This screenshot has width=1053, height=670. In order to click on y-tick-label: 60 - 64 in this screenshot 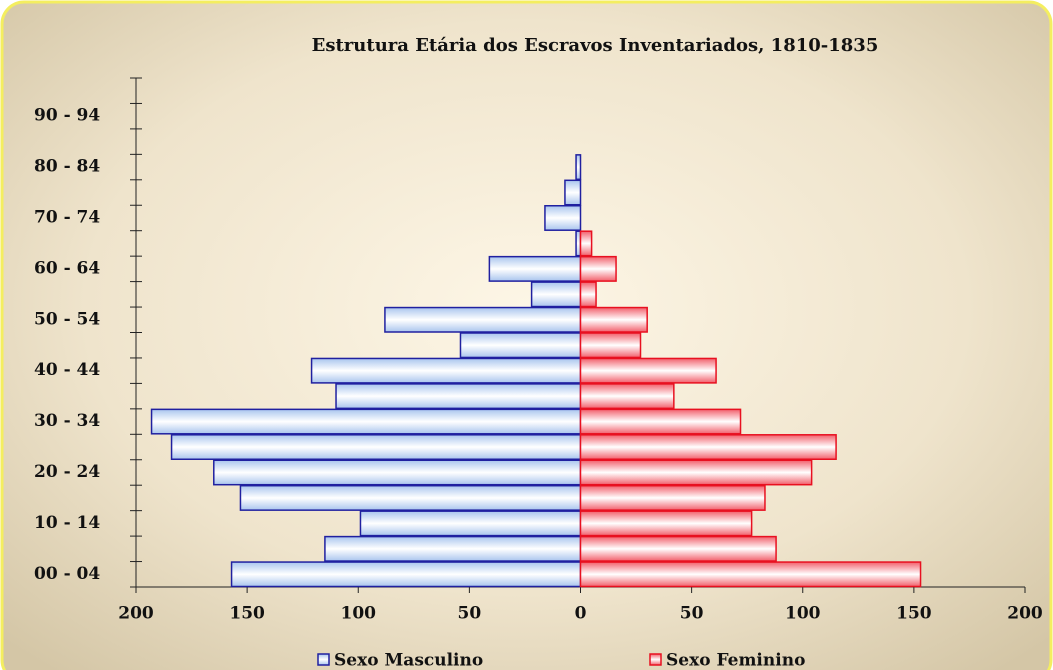, I will do `click(67, 268)`.